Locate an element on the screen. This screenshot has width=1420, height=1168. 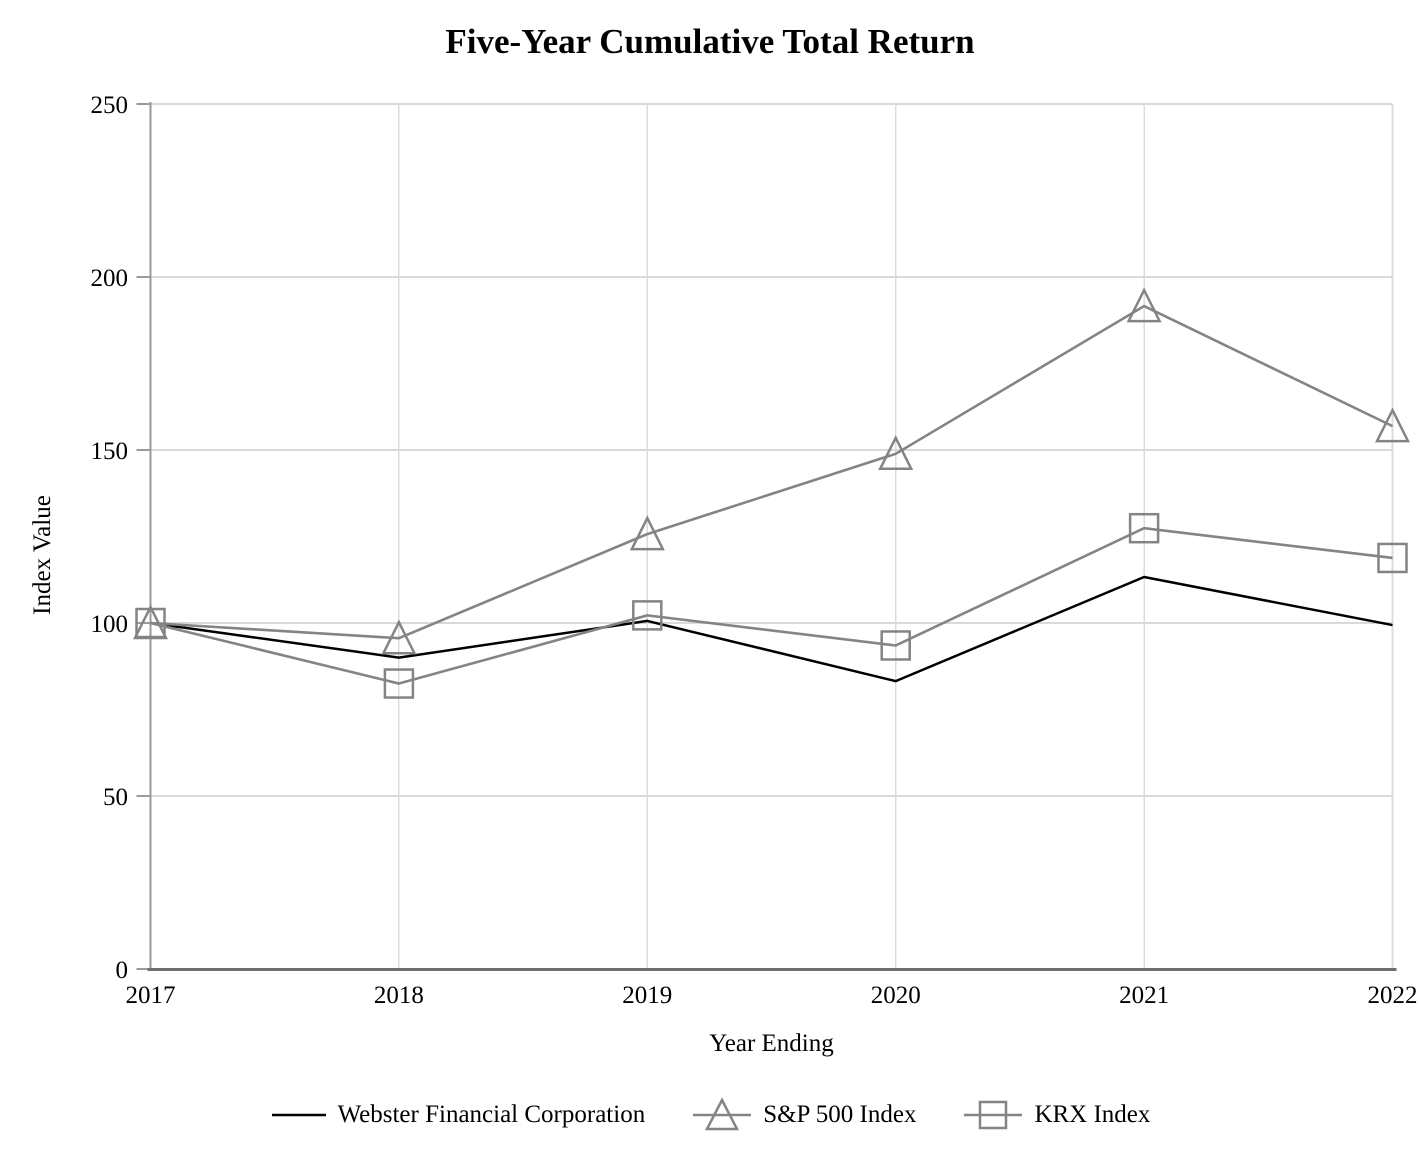
series-line-webster-financial-corporation is located at coordinates (771, 629).